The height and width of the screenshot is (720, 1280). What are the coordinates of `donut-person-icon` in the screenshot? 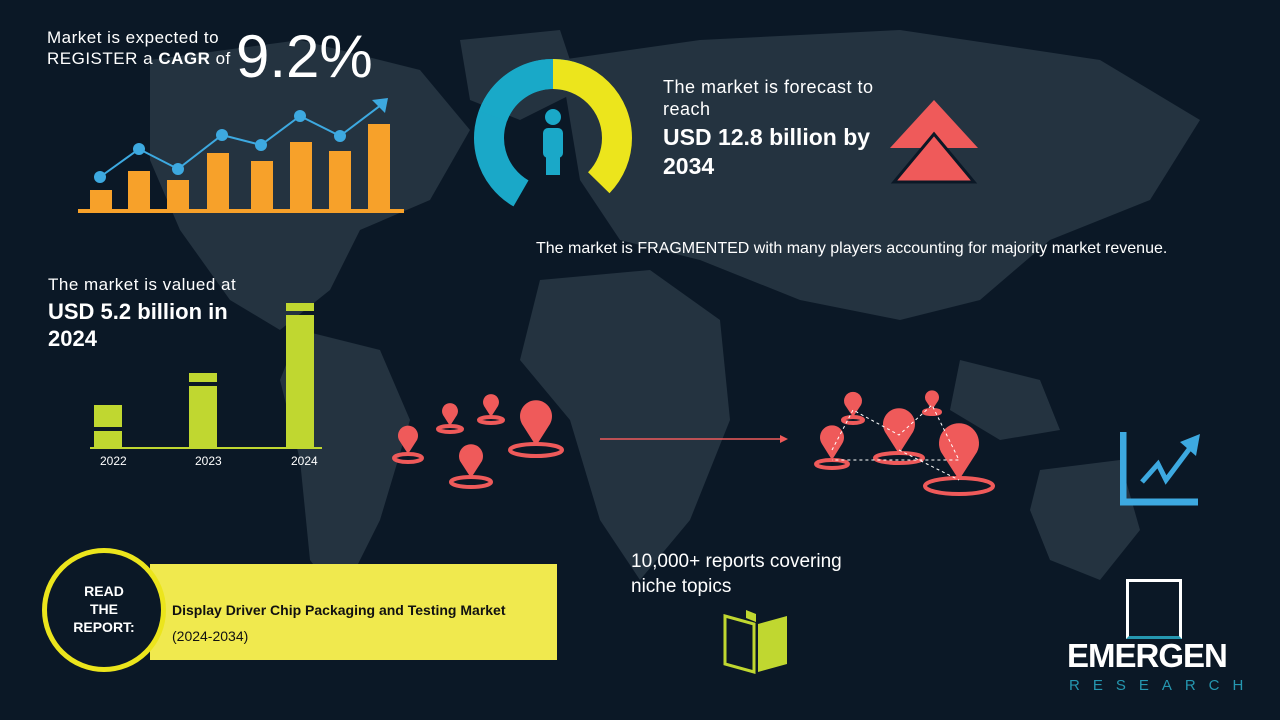 It's located at (553, 138).